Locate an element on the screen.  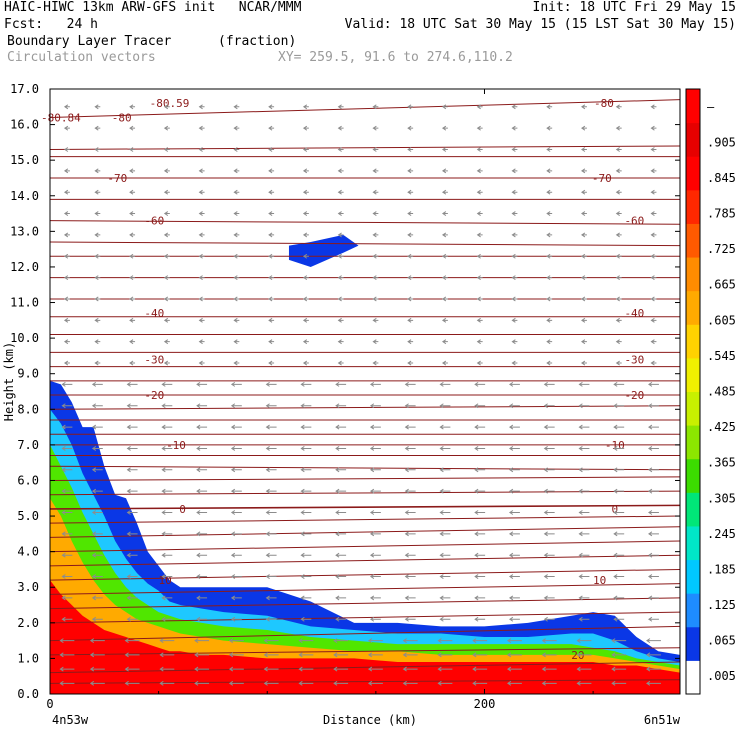
temperature-contour-label: 0 is located at coordinates (615, 509).